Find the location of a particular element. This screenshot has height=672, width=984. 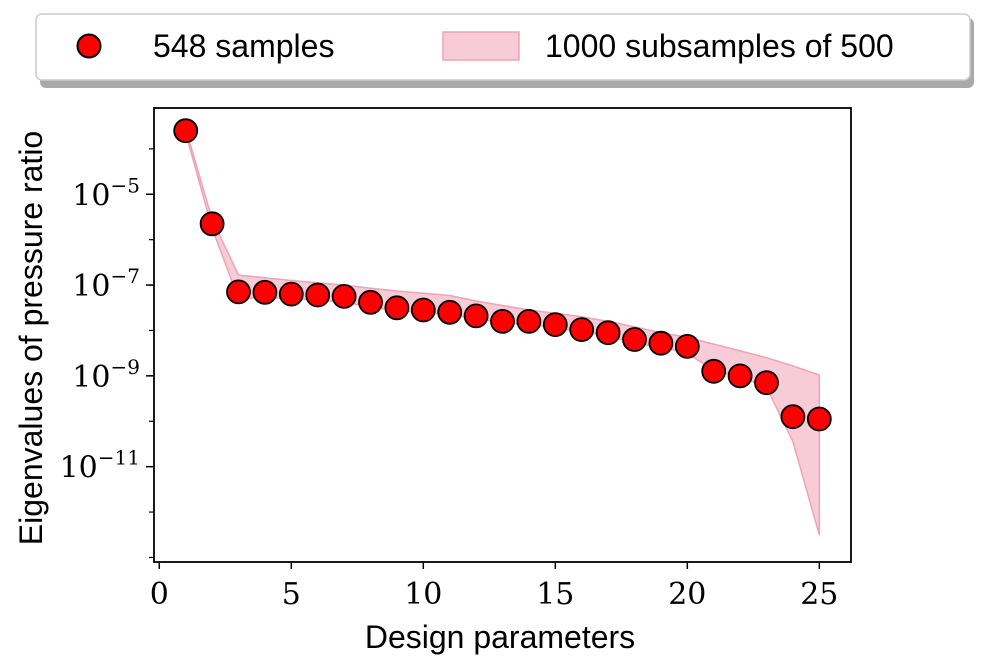

y-tick-label: 10⁻¹¹ is located at coordinates (100, 466).